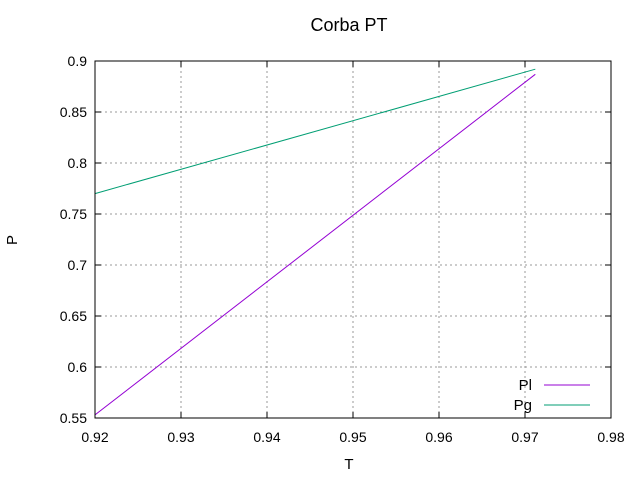 This screenshot has height=480, width=640. I want to click on y-tick-label: 0.9, so click(78, 61).